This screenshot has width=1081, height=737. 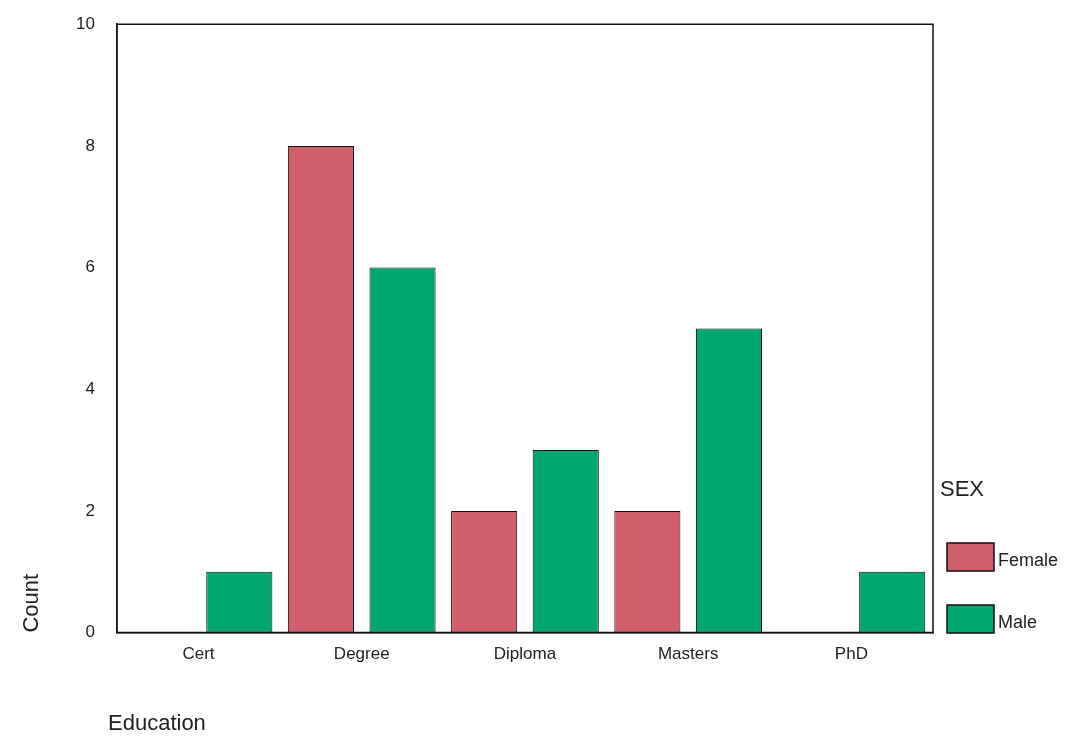 What do you see at coordinates (85, 23) in the screenshot?
I see `y-tick-label: 10` at bounding box center [85, 23].